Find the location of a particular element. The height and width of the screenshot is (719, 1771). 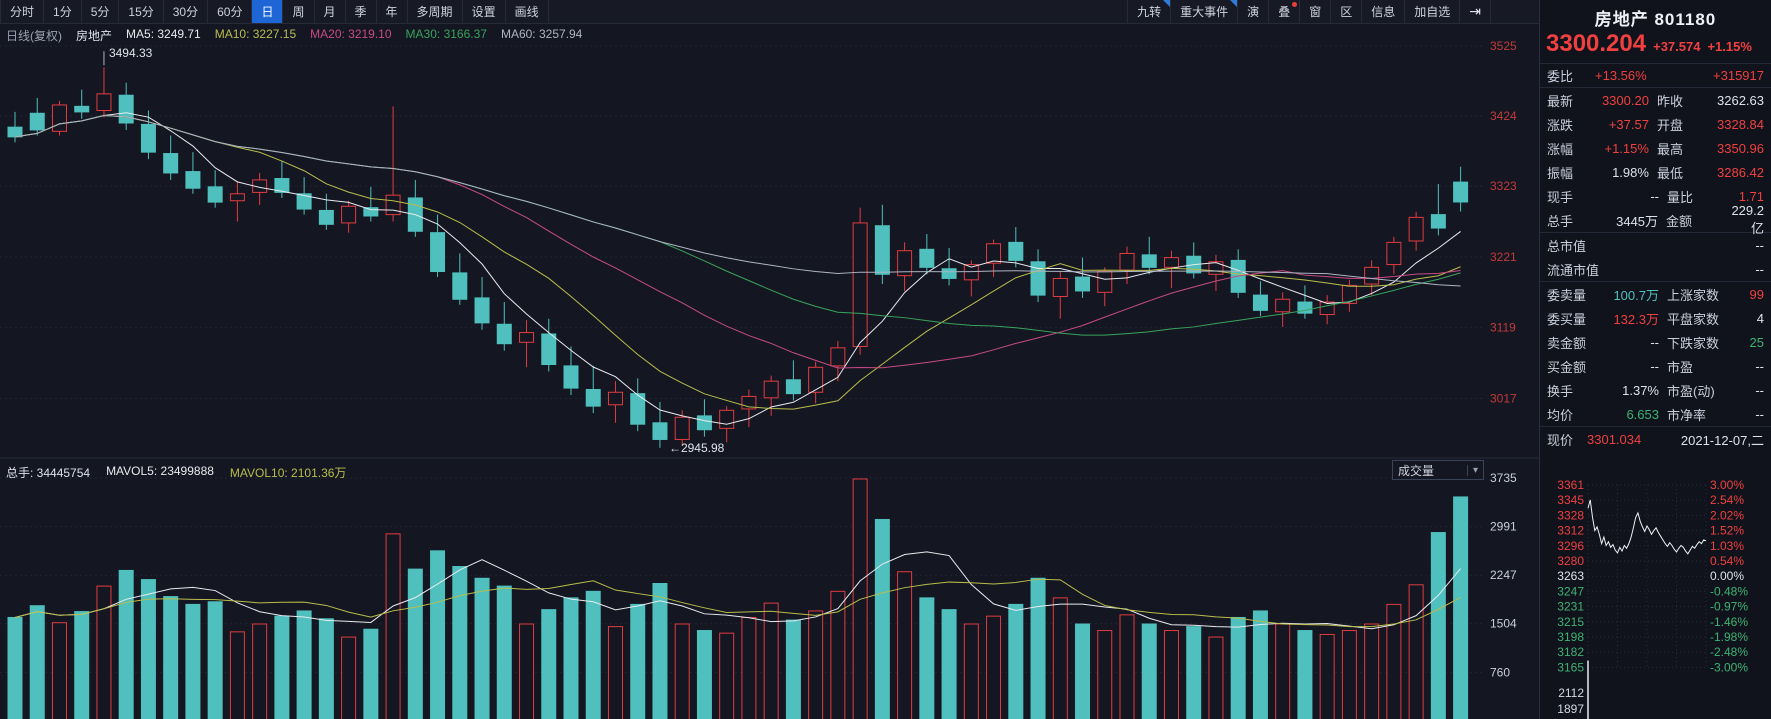

last-price: 3300.204 is located at coordinates (1596, 43).